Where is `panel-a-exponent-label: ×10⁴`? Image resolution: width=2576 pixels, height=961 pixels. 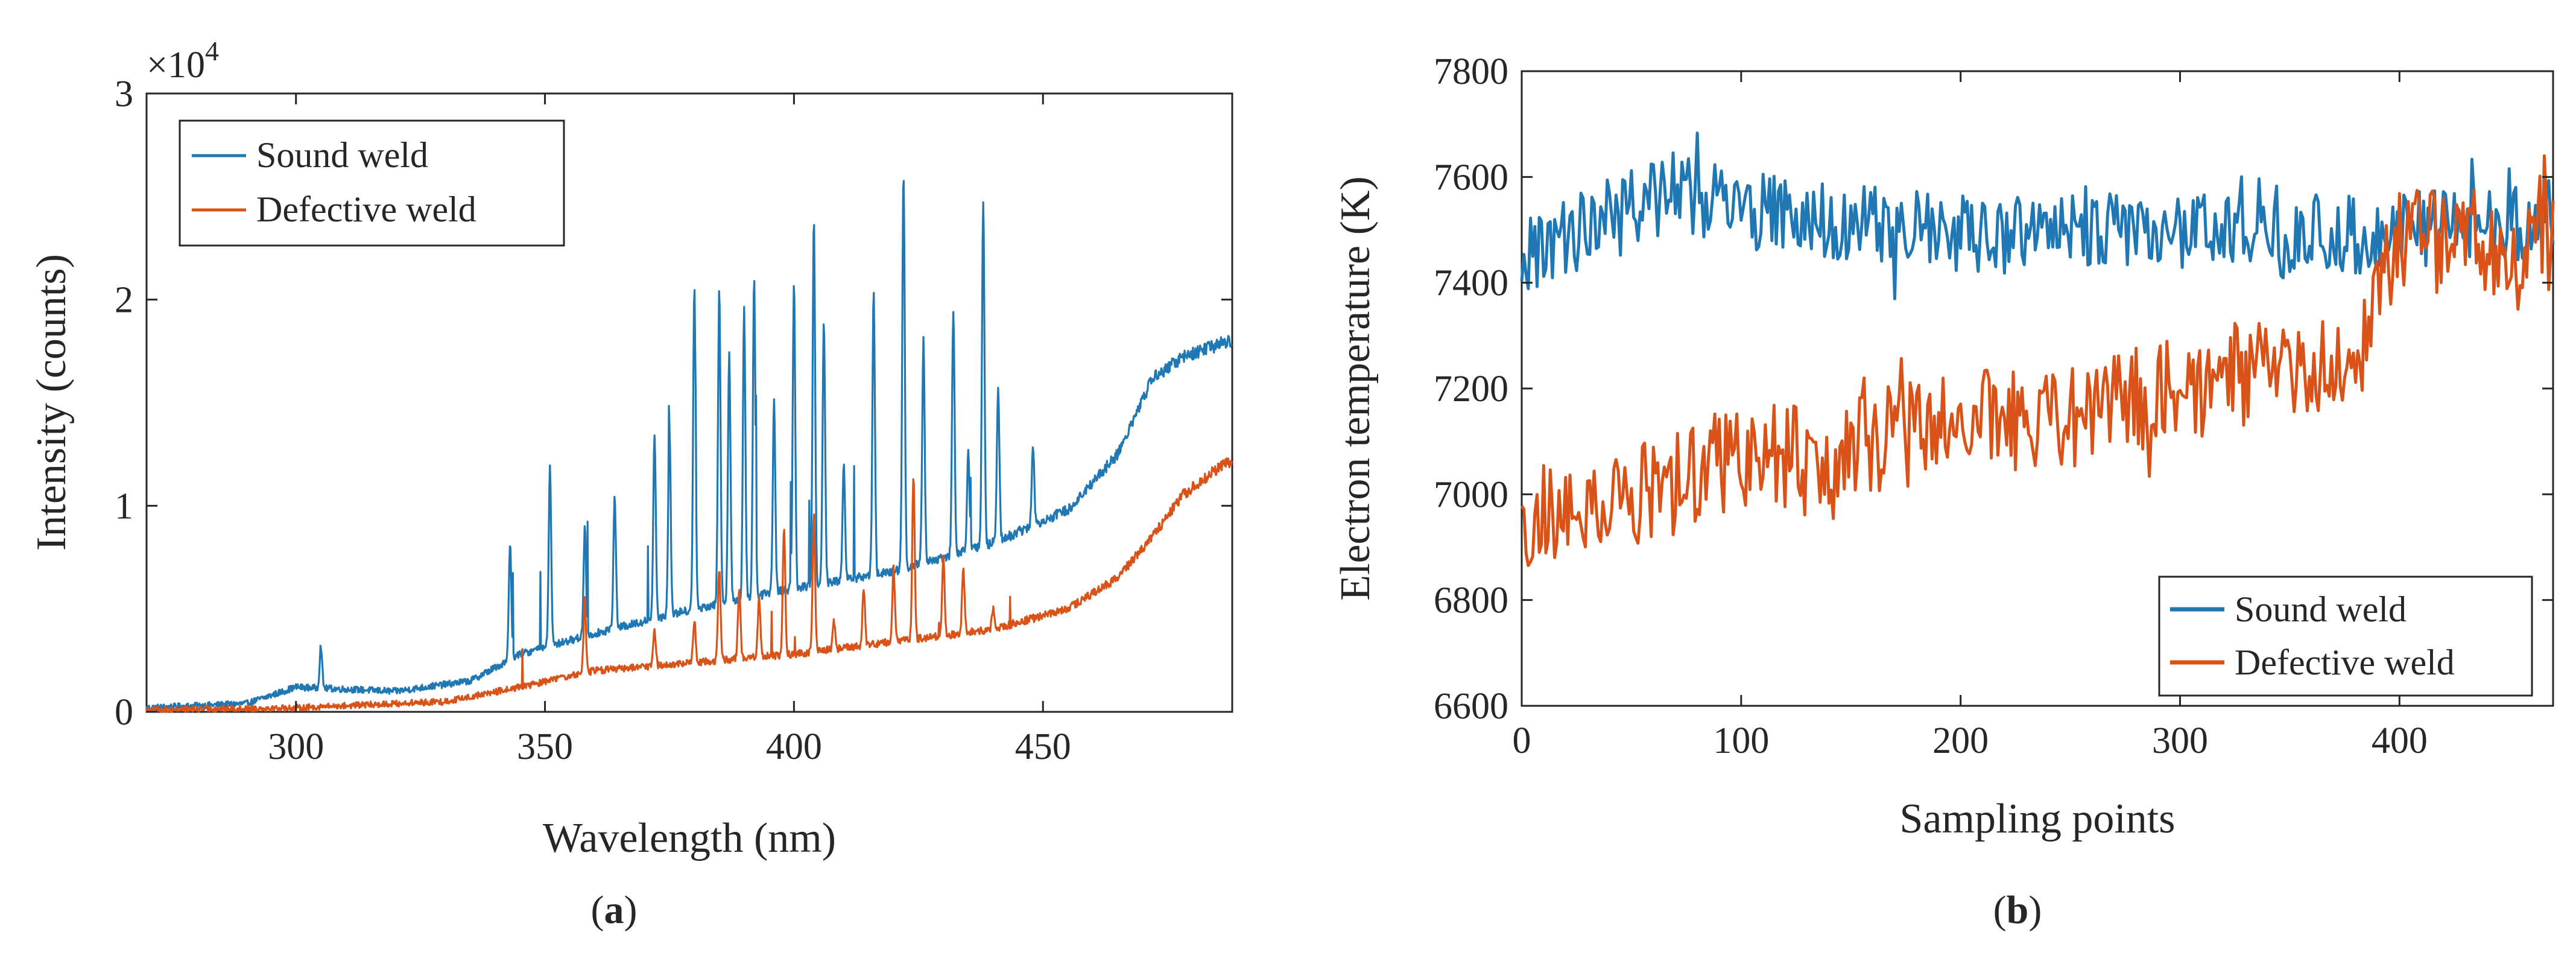
panel-a-exponent-label: ×10⁴ is located at coordinates (183, 61).